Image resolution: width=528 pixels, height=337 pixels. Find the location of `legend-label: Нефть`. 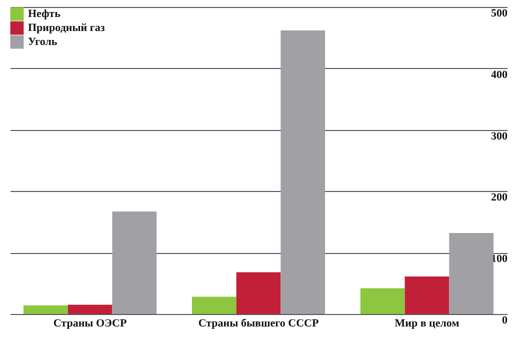

legend-label: Нефть is located at coordinates (44, 14).